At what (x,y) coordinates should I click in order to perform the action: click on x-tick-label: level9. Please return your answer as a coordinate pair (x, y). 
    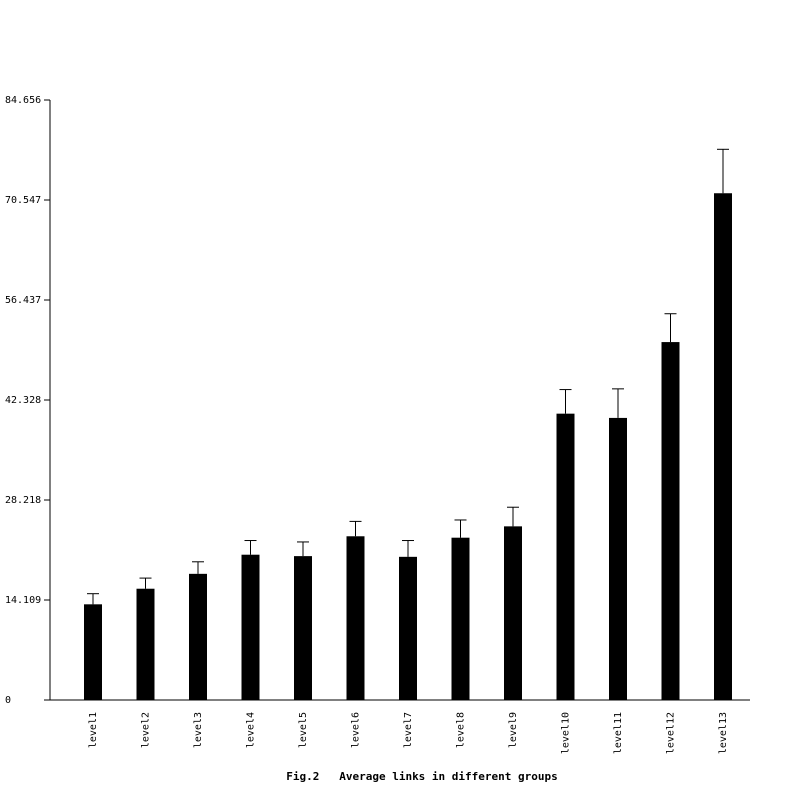
    Looking at the image, I should click on (513, 730).